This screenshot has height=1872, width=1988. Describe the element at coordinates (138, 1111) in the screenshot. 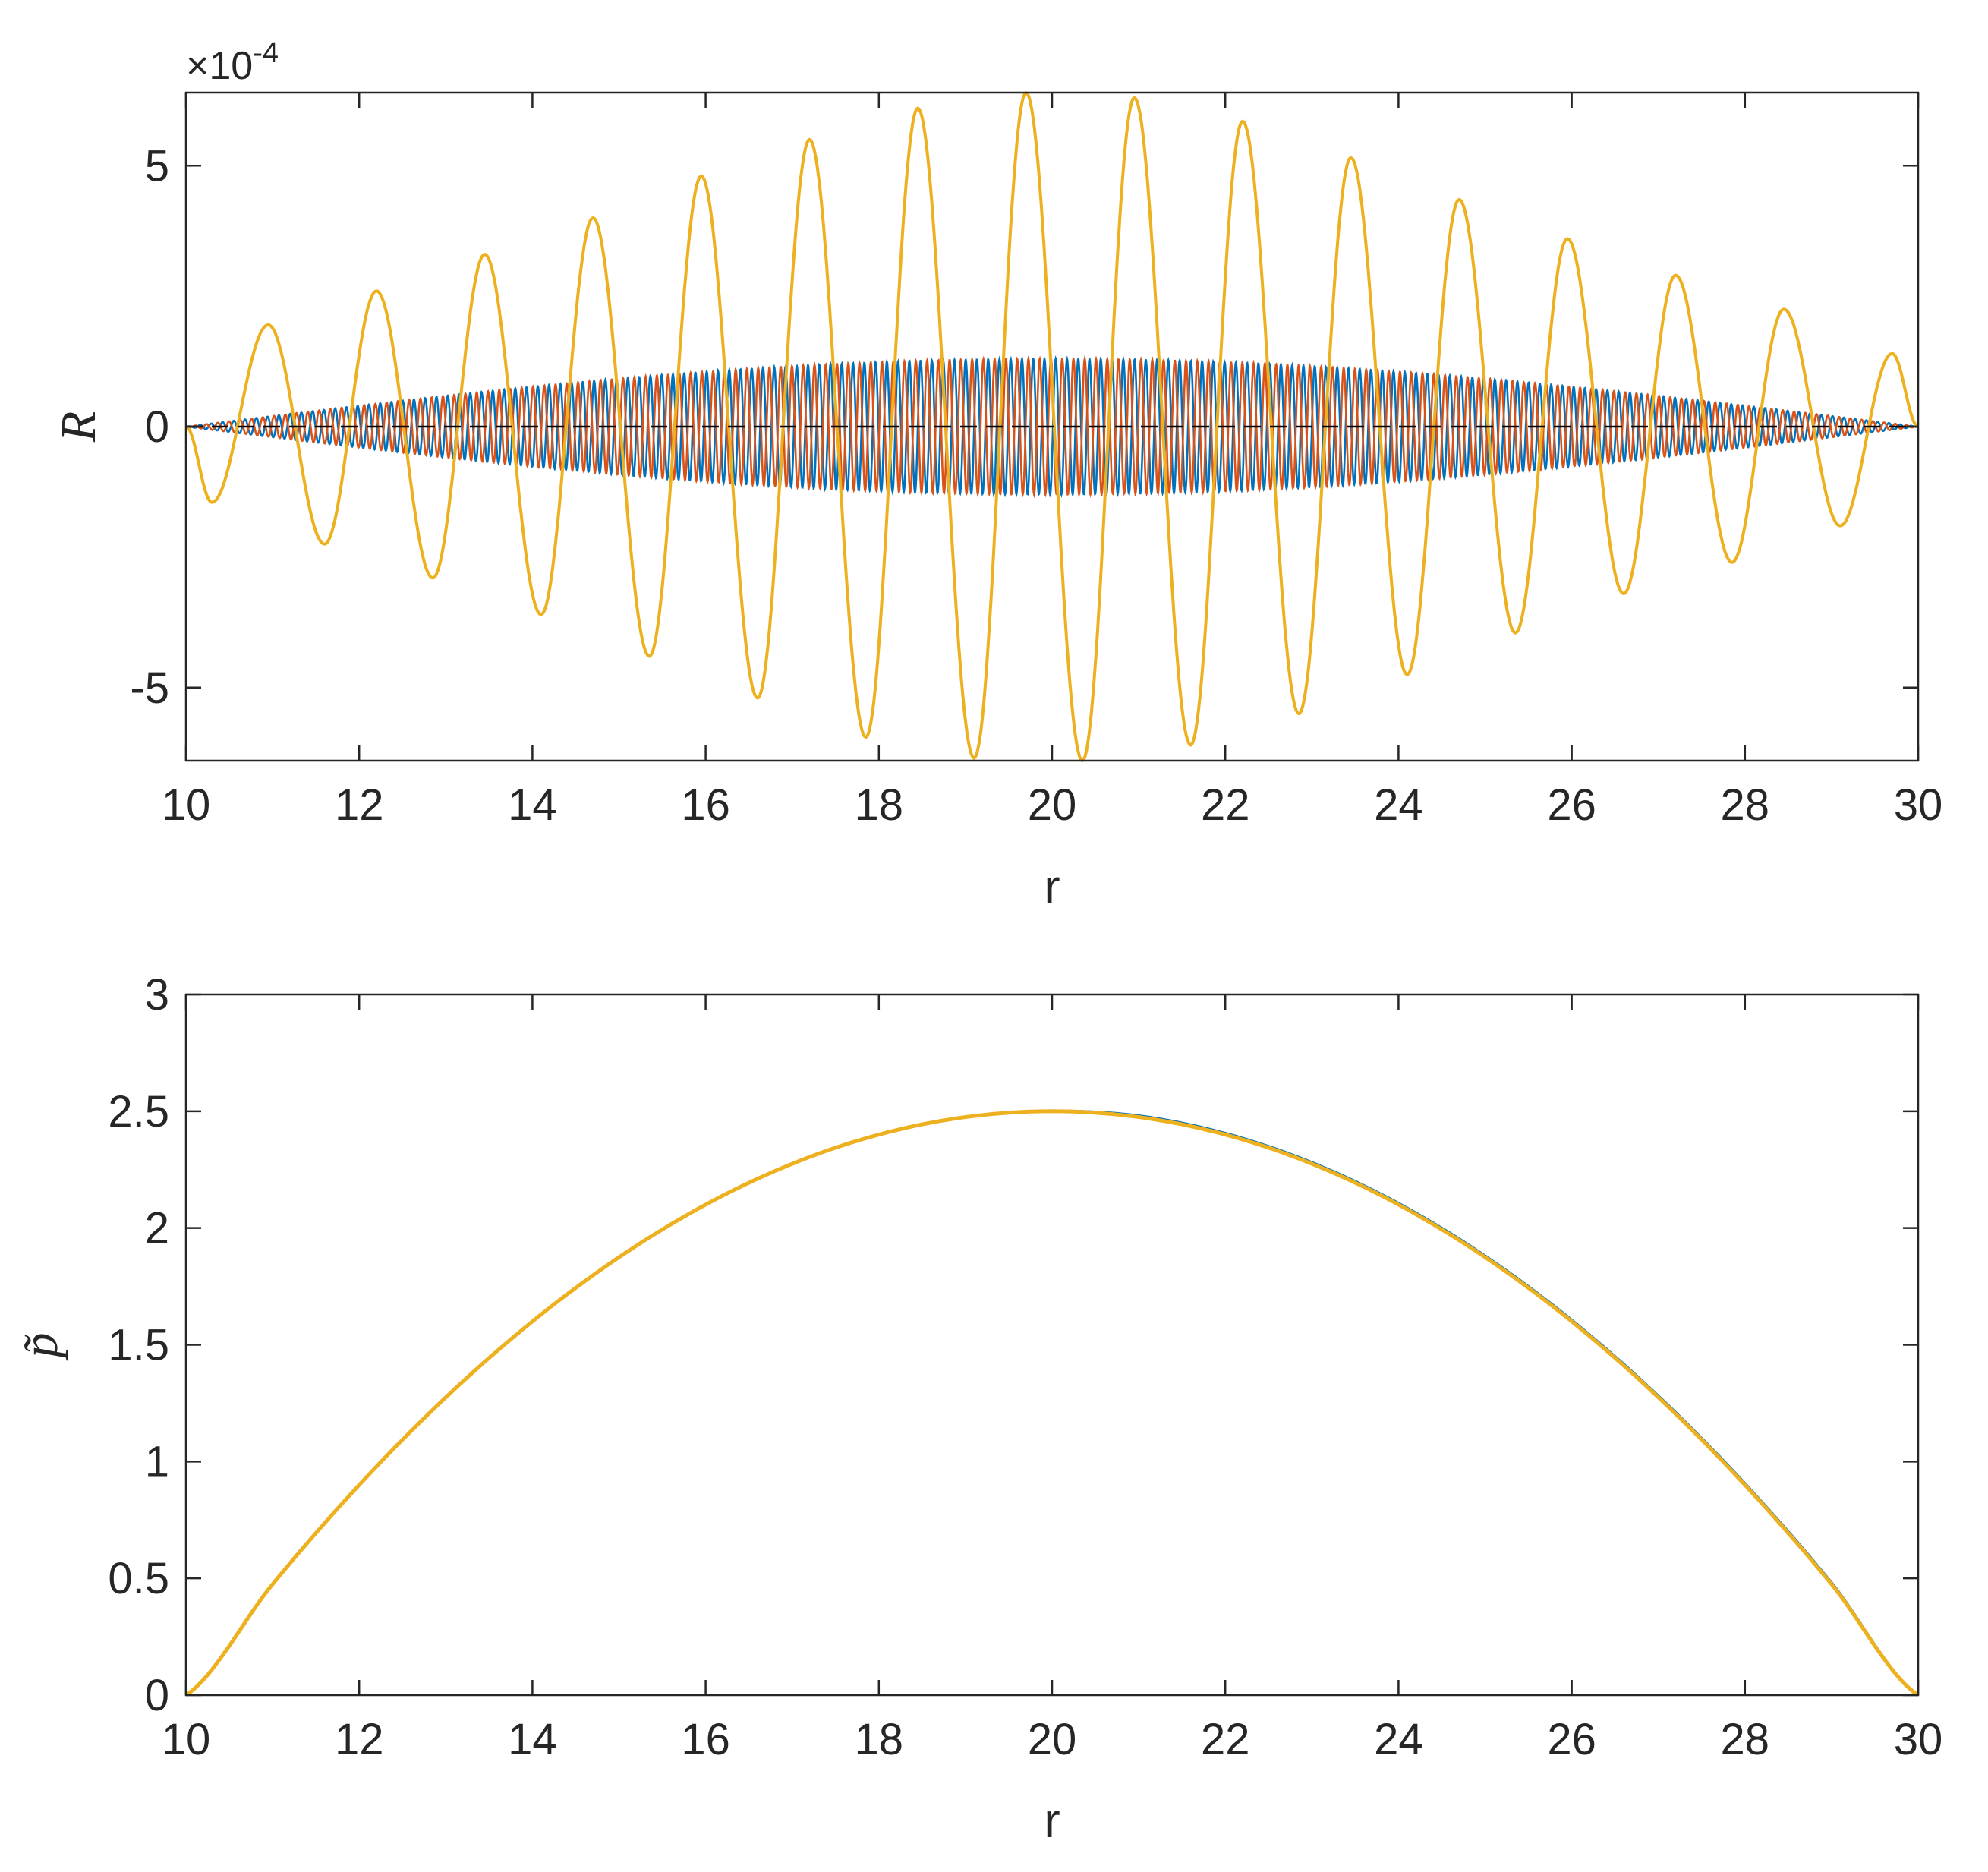

I see `bottom-ytick-label: 2.5` at that location.